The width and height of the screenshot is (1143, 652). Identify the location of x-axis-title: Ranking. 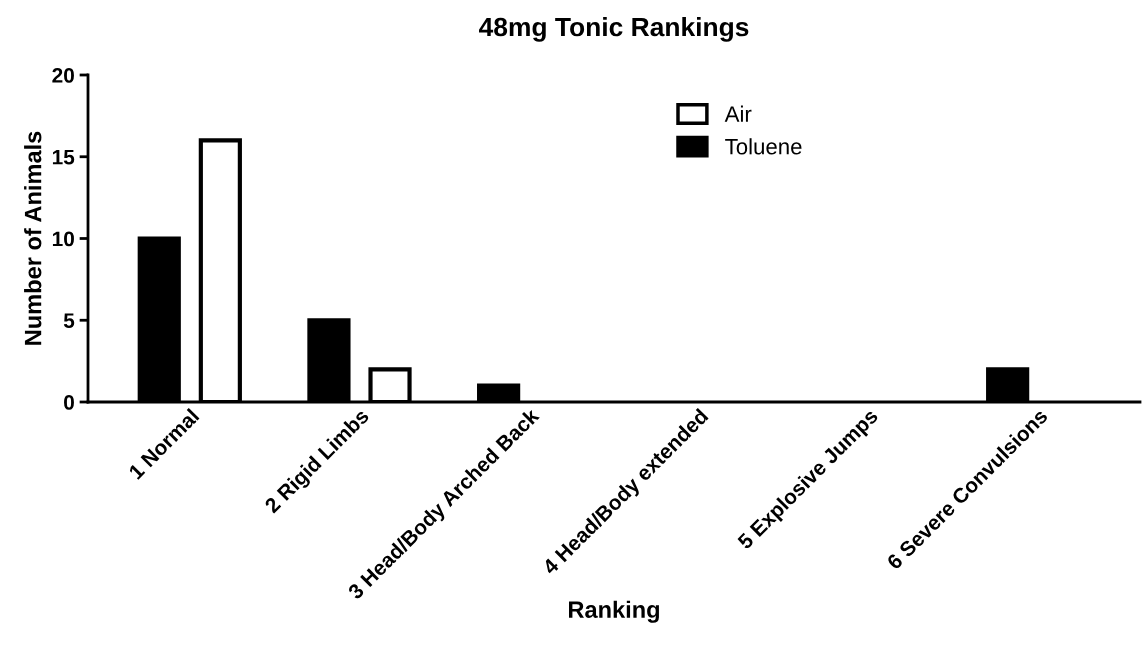
(614, 611).